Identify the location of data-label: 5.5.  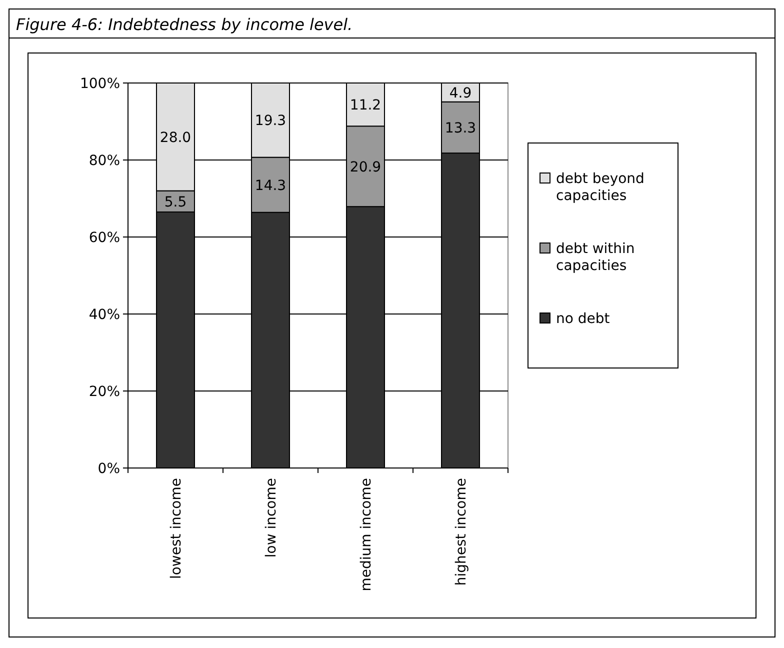
(175, 202).